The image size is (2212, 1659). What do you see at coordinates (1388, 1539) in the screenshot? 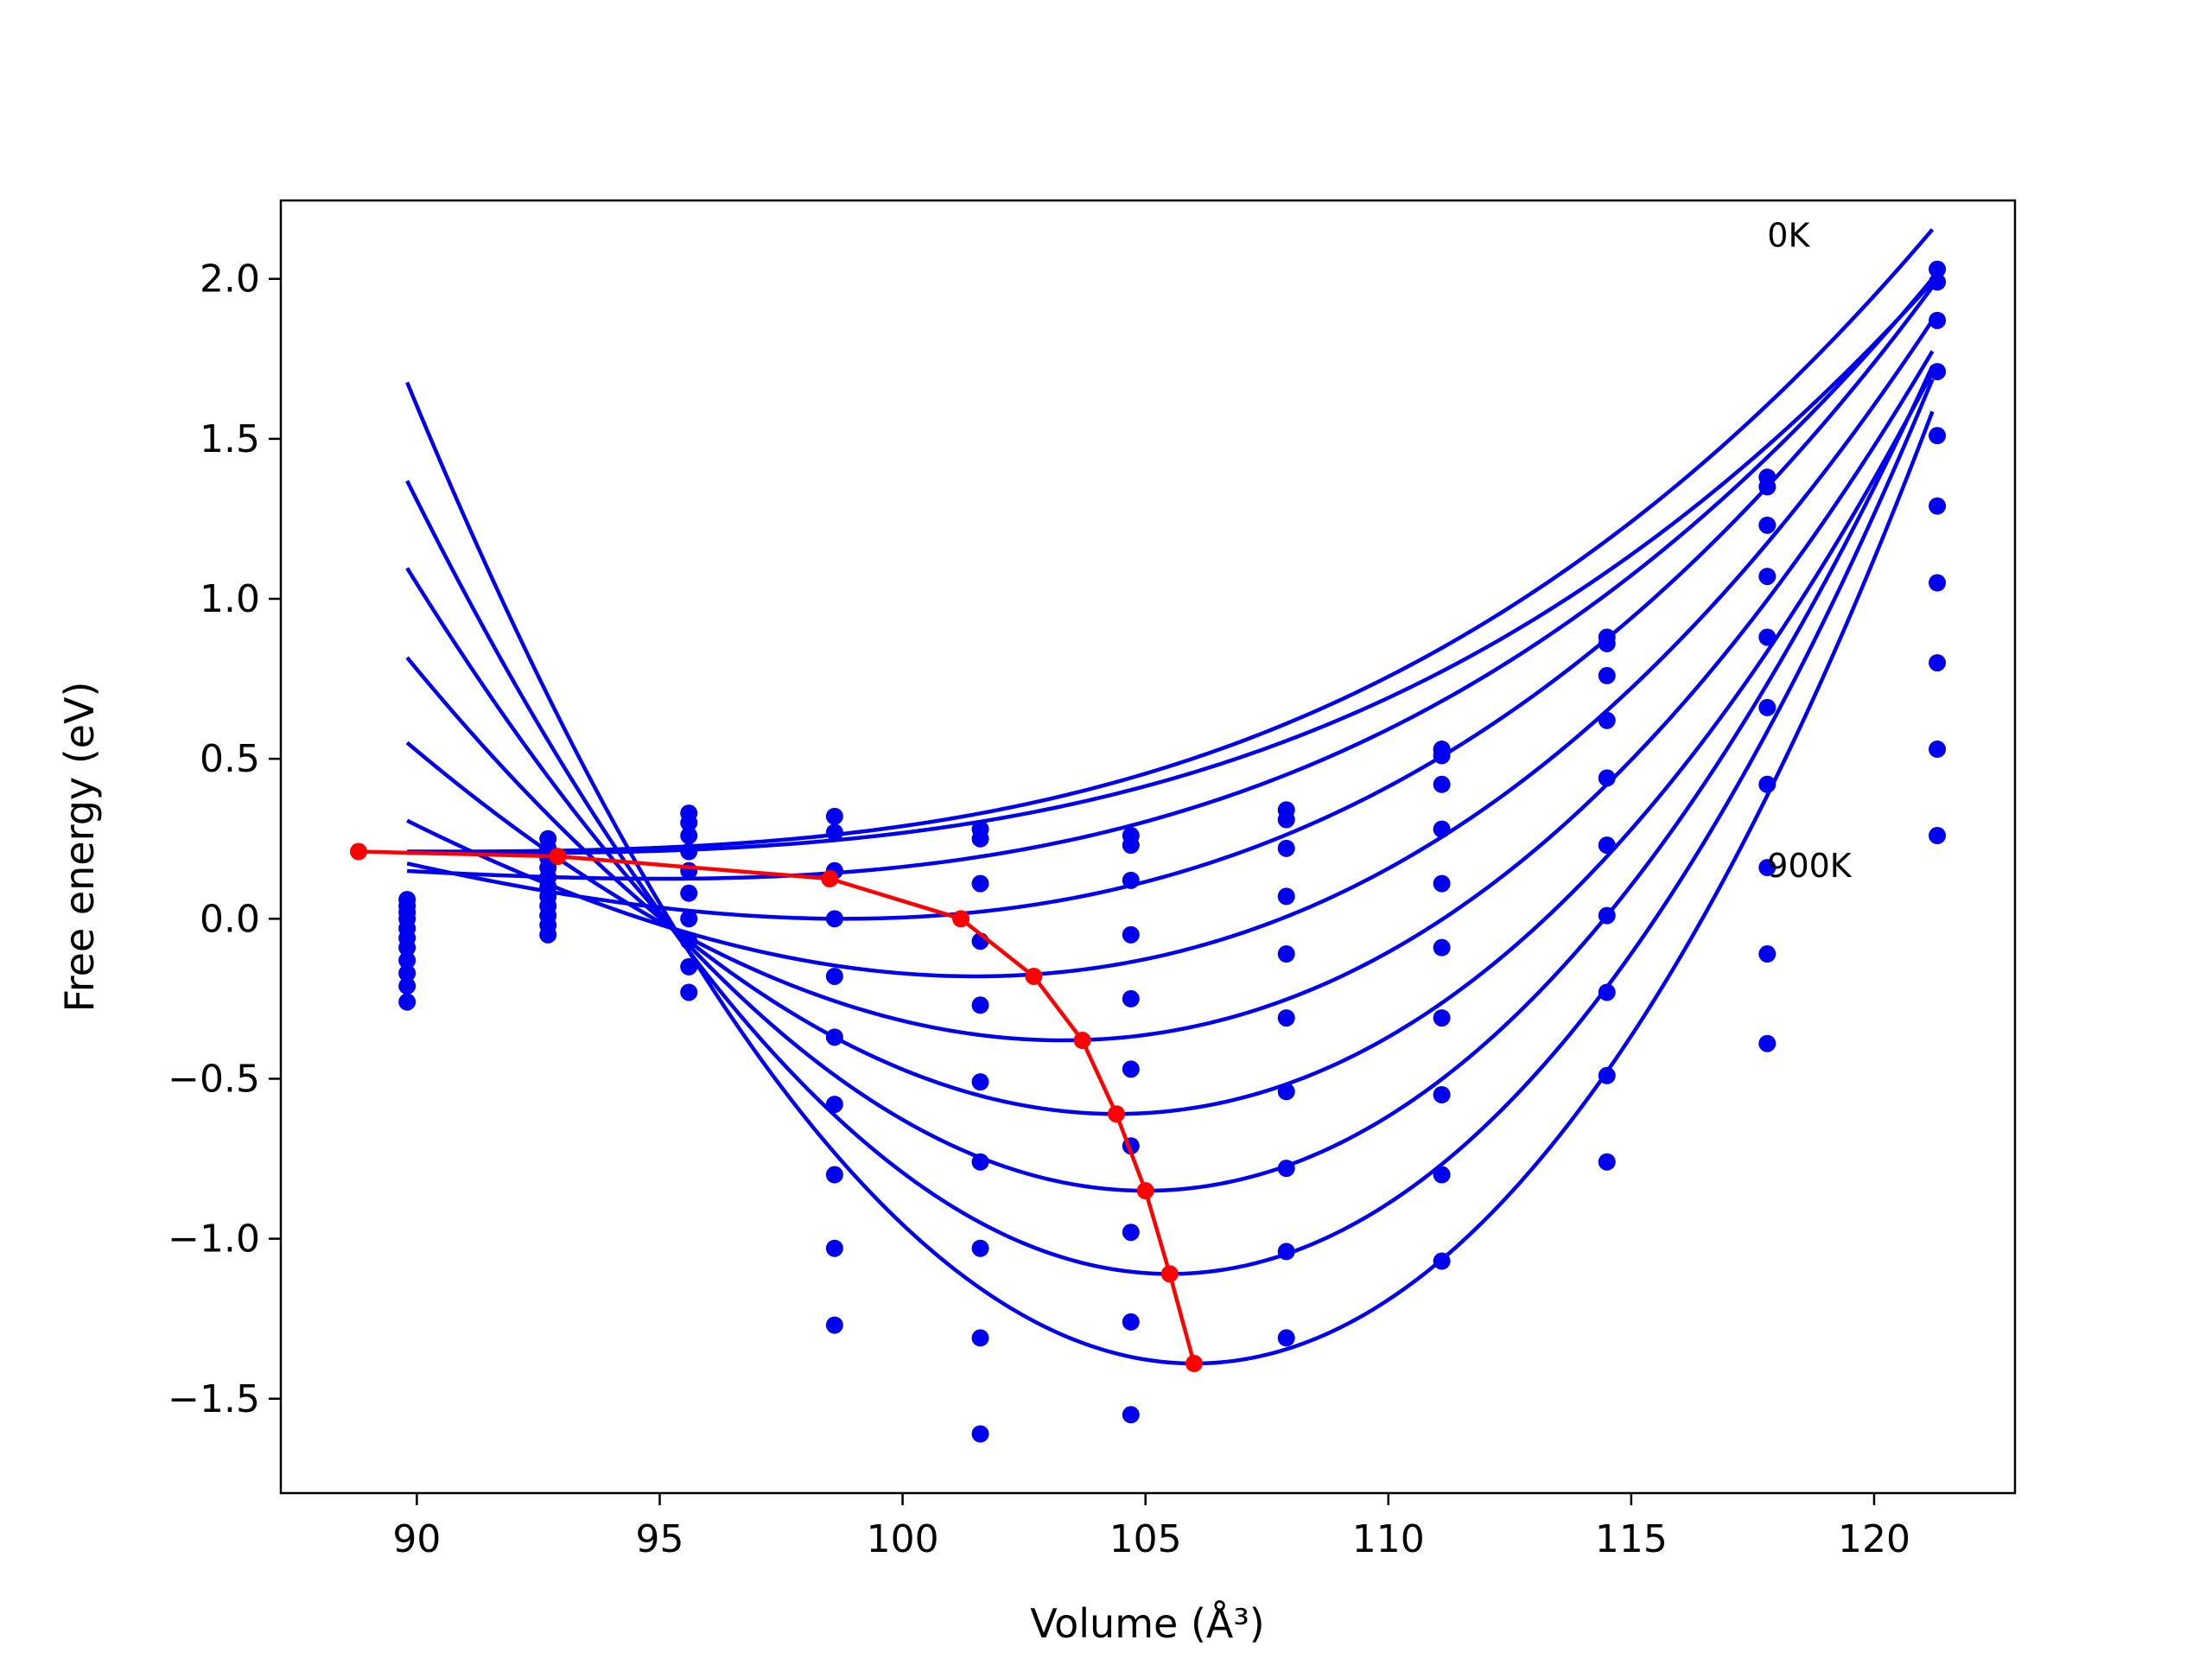
I see `x-tick-label: 110` at bounding box center [1388, 1539].